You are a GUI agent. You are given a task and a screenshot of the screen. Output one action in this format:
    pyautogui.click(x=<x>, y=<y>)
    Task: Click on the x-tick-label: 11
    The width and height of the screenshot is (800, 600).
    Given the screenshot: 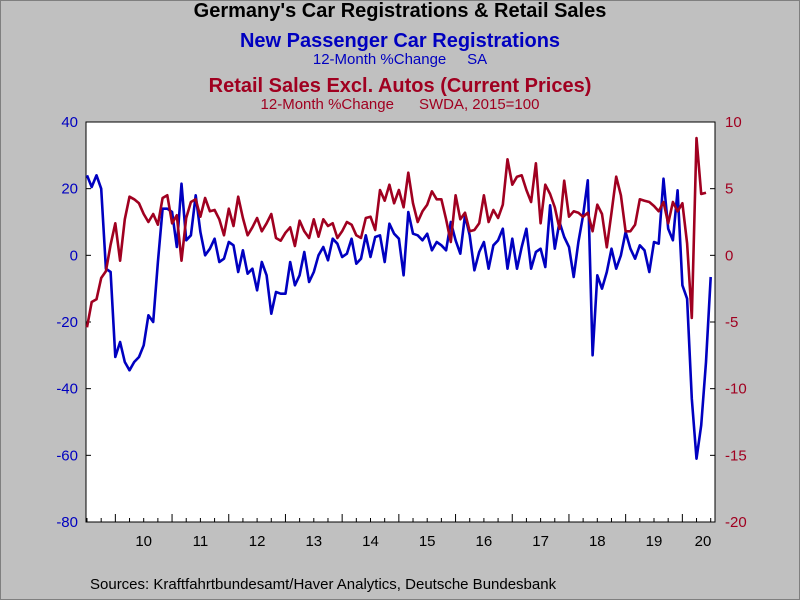 What is the action you would take?
    pyautogui.click(x=201, y=541)
    